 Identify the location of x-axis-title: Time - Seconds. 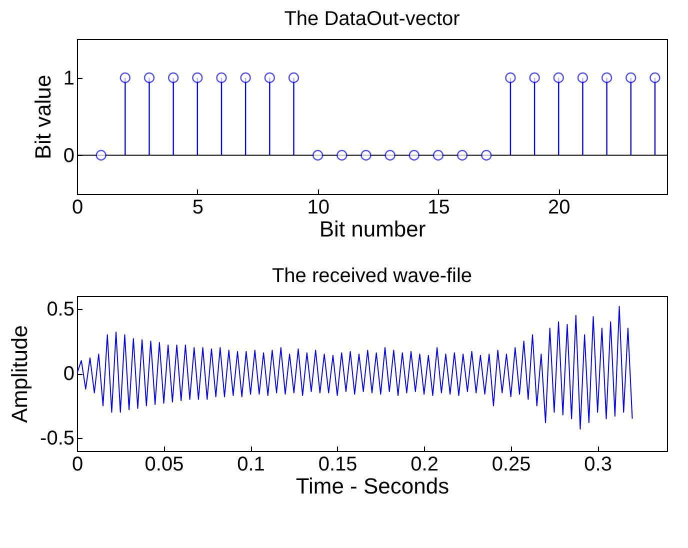
(373, 486).